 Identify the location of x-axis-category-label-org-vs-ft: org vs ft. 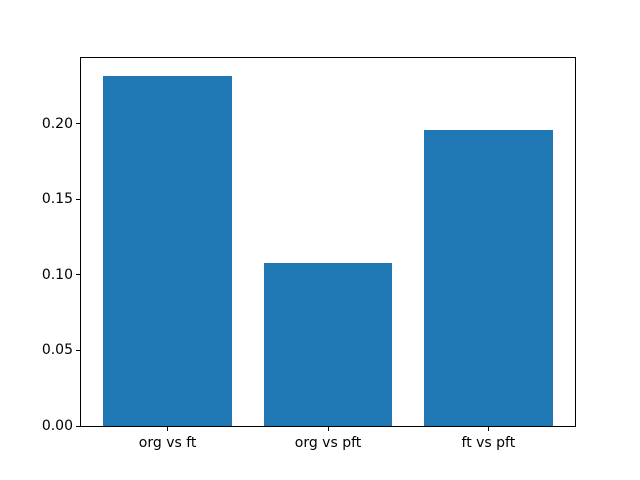
(167, 443).